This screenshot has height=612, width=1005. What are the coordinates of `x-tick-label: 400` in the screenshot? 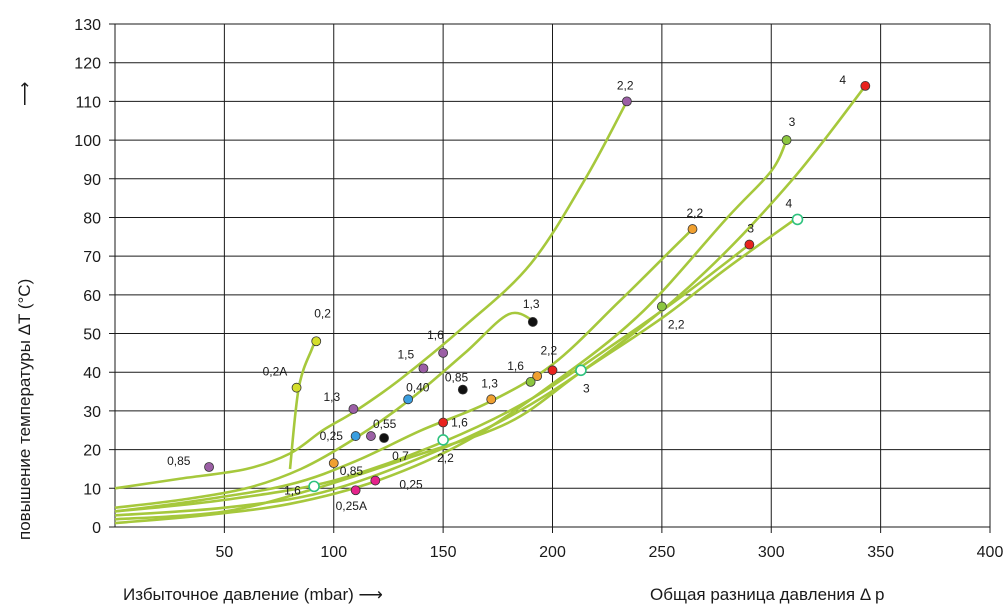 It's located at (990, 552).